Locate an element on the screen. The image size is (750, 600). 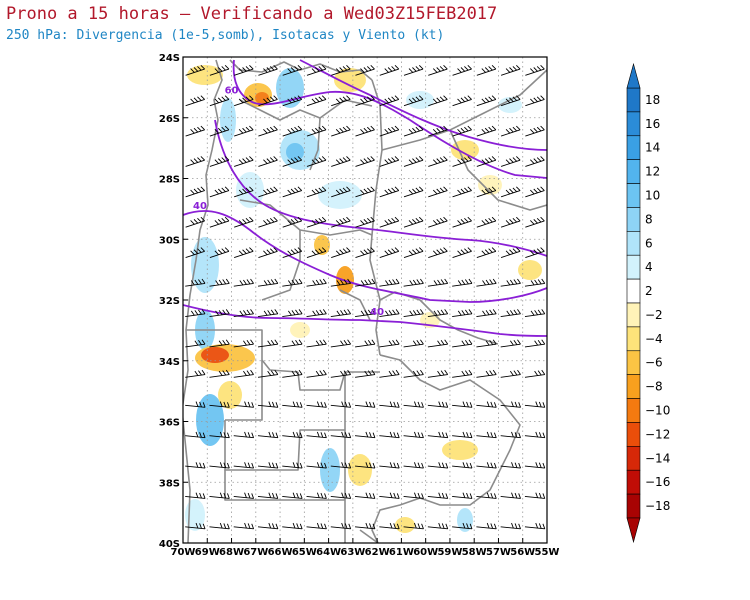
lon-tick-label: 63W is located at coordinates (352, 552).